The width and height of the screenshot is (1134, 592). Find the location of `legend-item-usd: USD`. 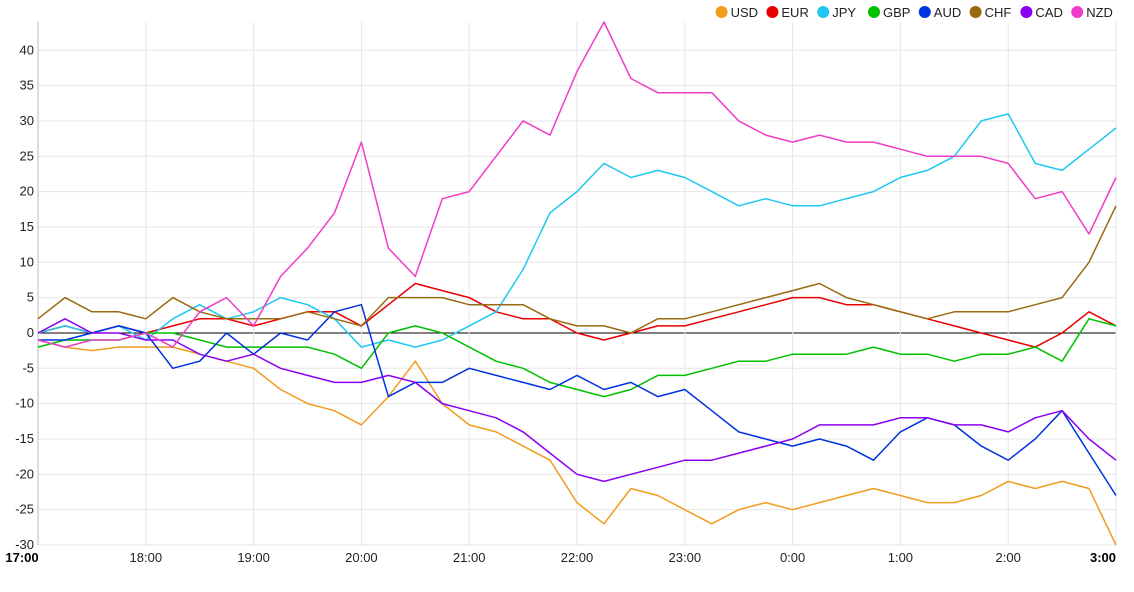

legend-item-usd: USD is located at coordinates (736, 12).